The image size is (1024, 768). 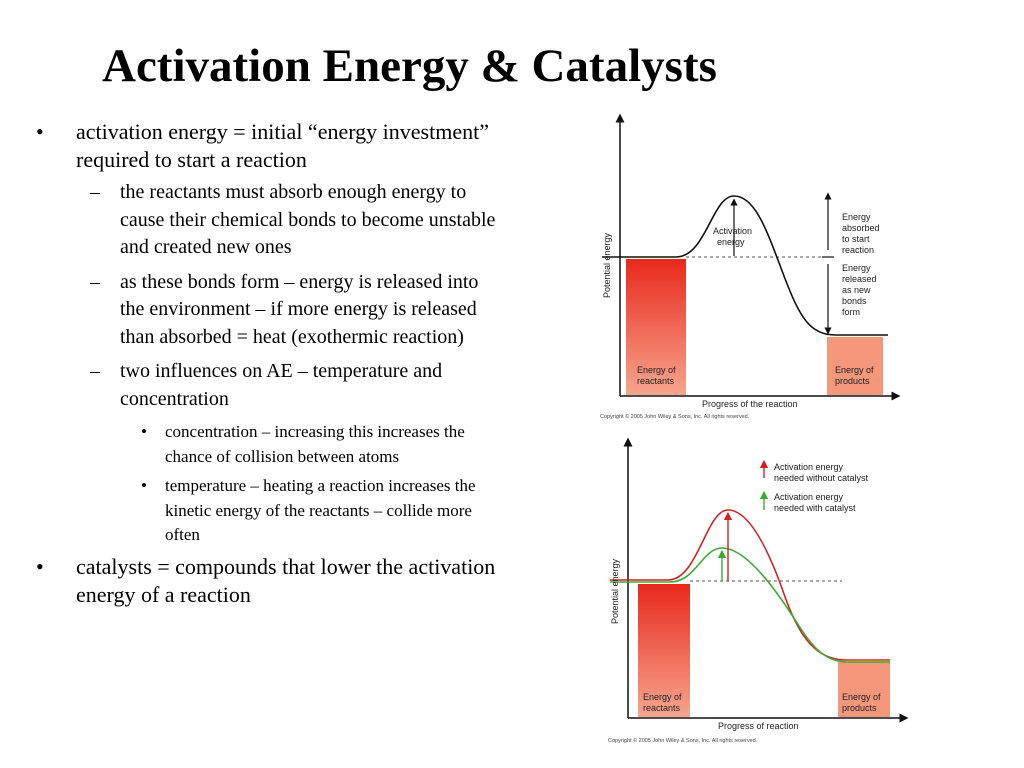 I want to click on curve-without-catalyst, so click(x=750, y=585).